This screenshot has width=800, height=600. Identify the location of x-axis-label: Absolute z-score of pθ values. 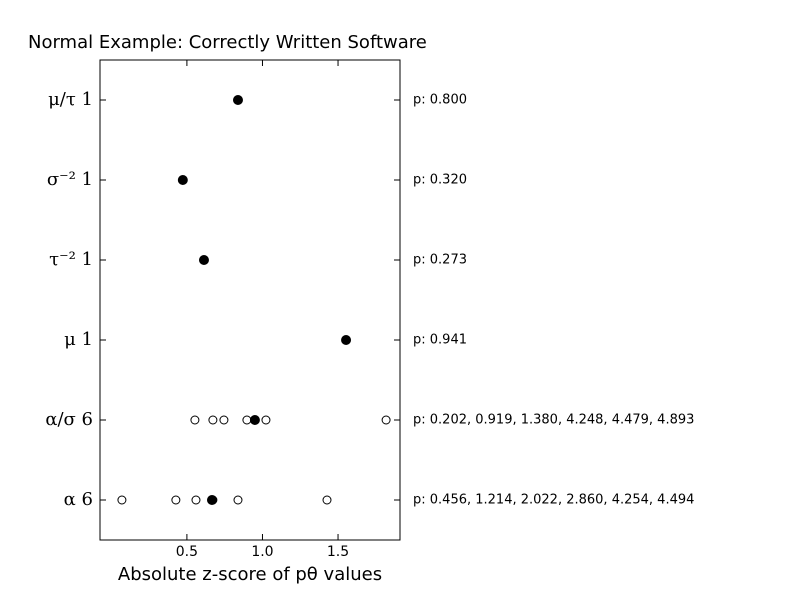
(250, 574).